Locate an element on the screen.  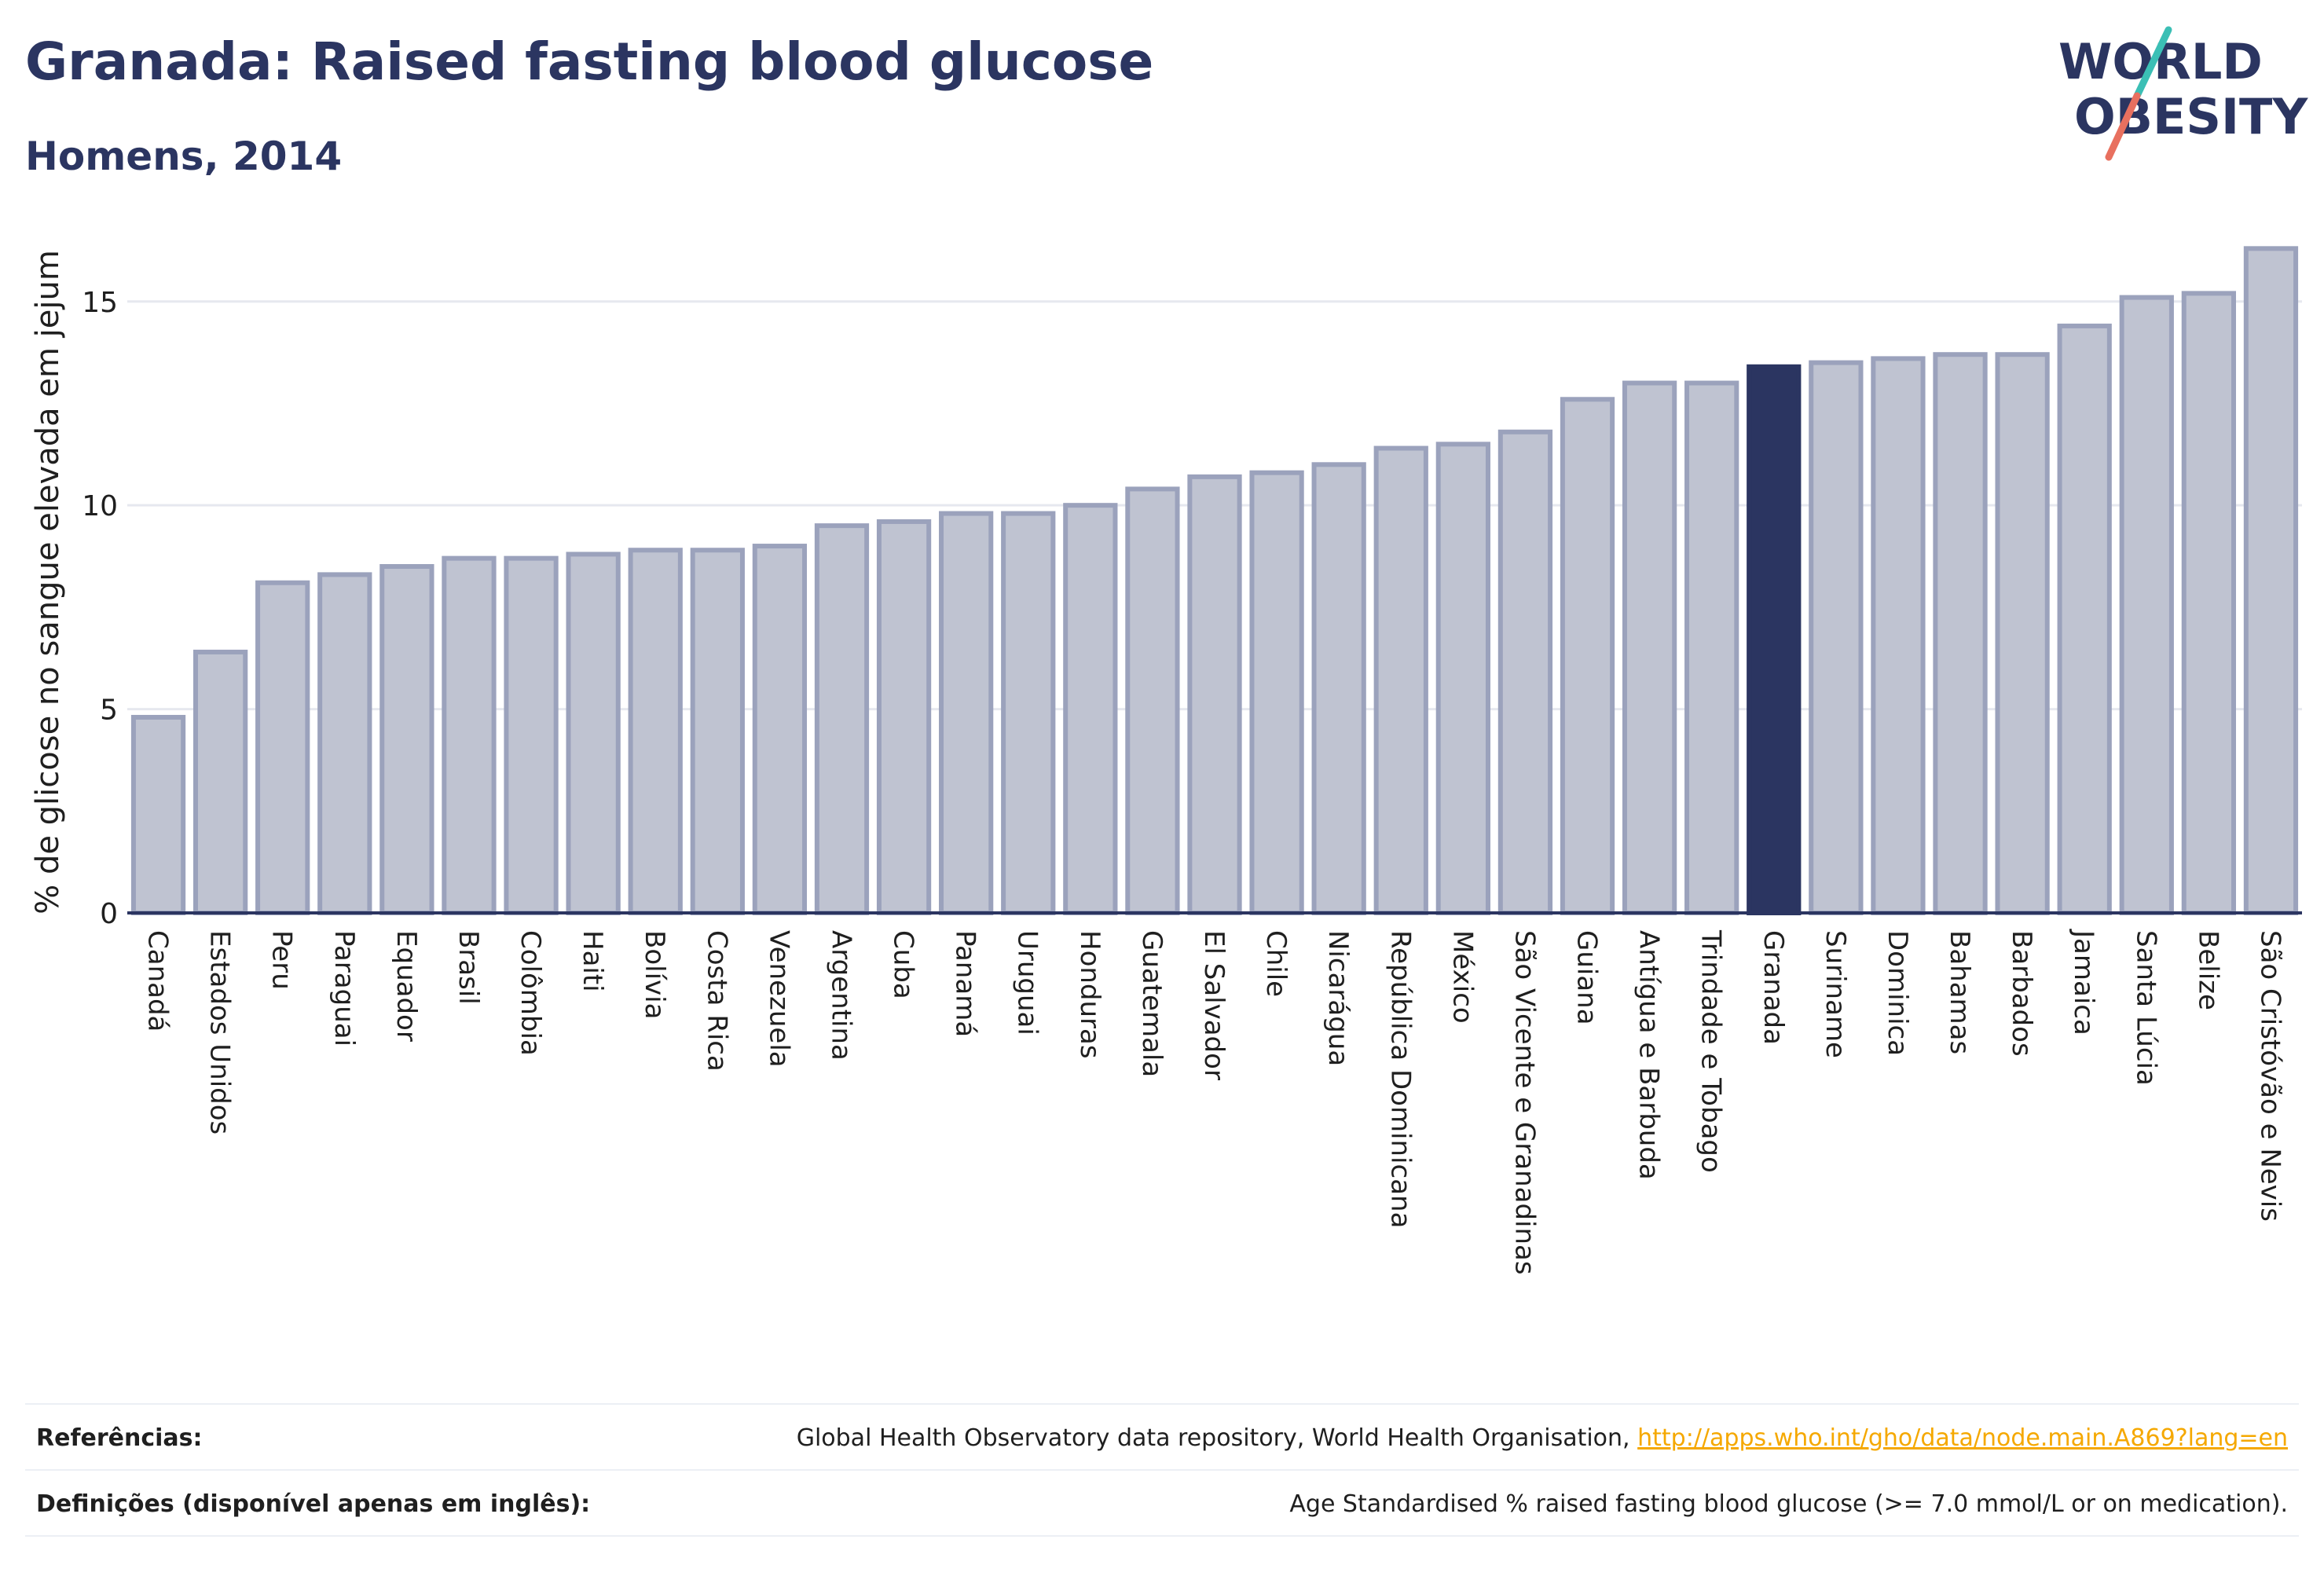
x-tick-label: Belize is located at coordinates (2207, 970).